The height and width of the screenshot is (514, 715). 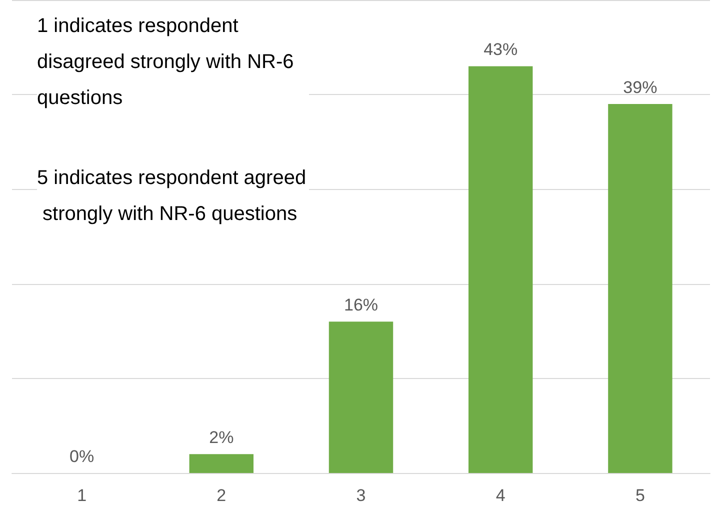 What do you see at coordinates (82, 495) in the screenshot?
I see `x-tick-label: 1` at bounding box center [82, 495].